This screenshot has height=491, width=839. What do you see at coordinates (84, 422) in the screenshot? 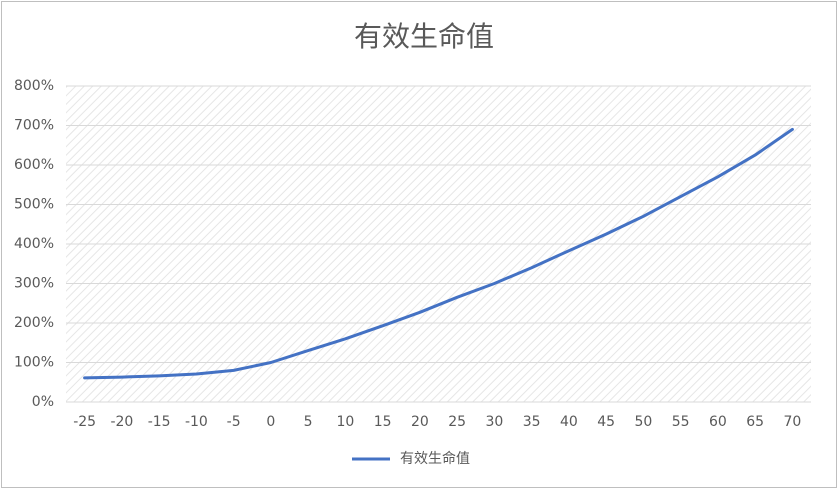
I see `x-tick-label: -25` at bounding box center [84, 422].